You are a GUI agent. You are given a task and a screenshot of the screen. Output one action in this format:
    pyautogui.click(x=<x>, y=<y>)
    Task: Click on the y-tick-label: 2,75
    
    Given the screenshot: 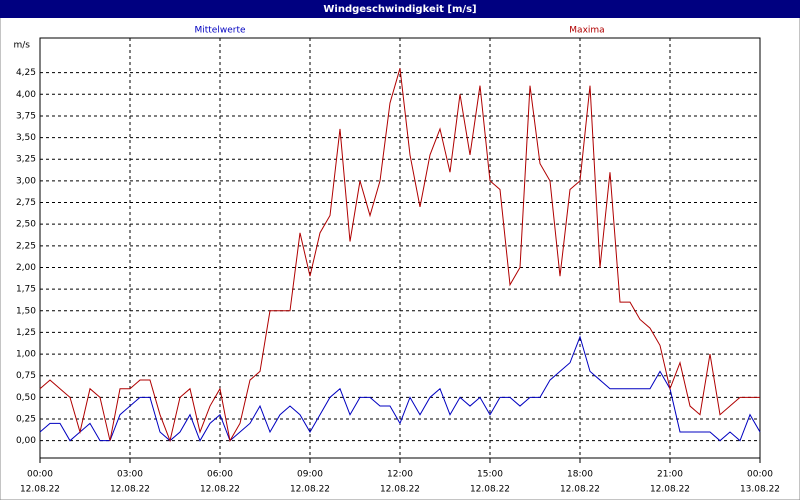 What is the action you would take?
    pyautogui.click(x=26, y=203)
    